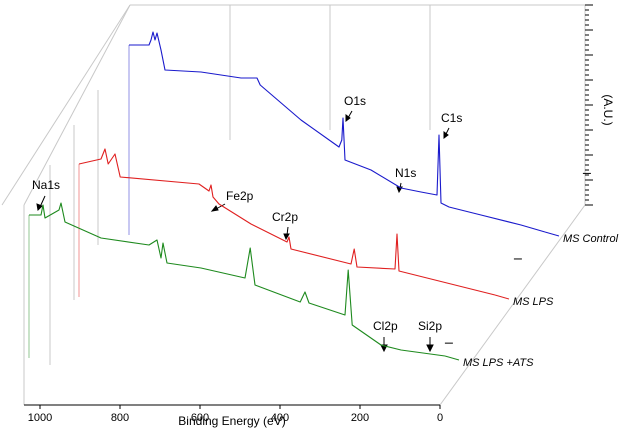 This screenshot has width=623, height=430. Describe the element at coordinates (385, 326) in the screenshot. I see `annotation: Cl2p` at that location.